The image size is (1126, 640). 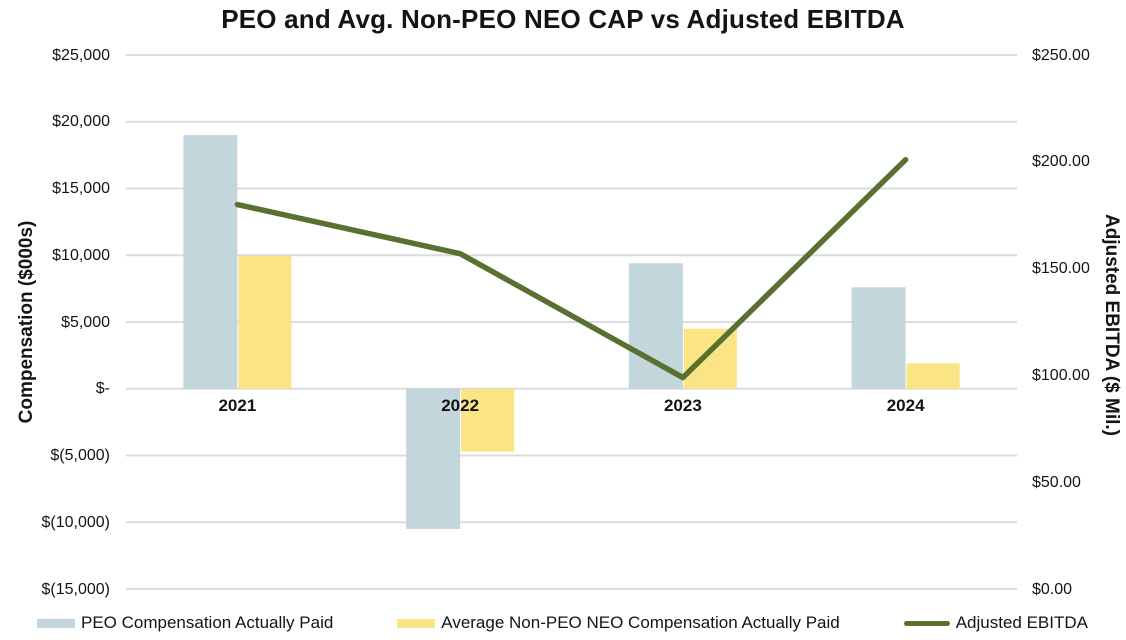 I want to click on bar-peo-2023, so click(x=655, y=326).